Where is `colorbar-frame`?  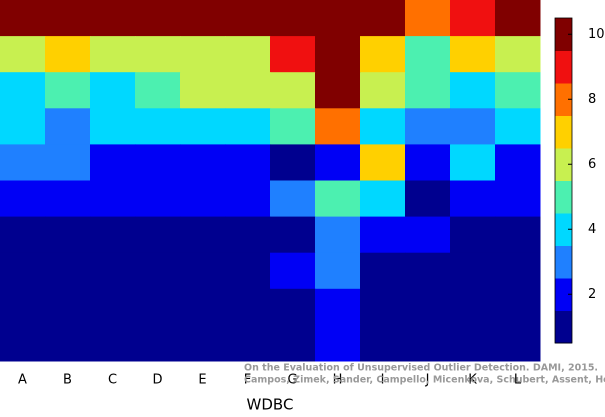
colorbar-frame is located at coordinates (563, 180).